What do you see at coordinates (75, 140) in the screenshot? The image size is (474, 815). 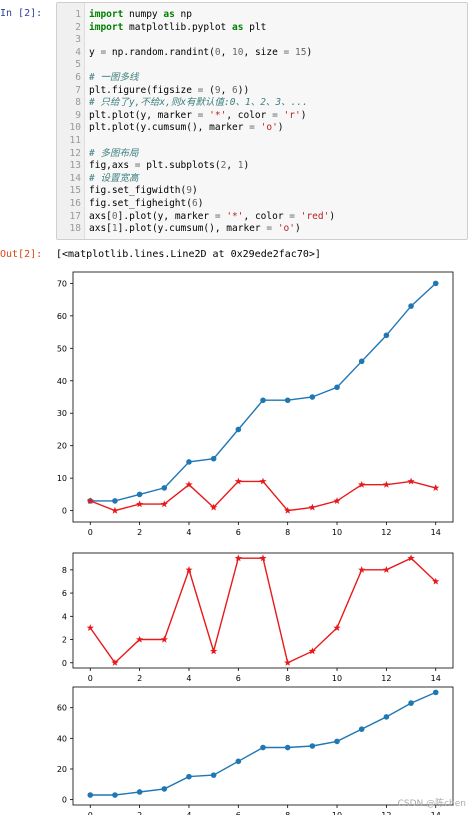 I see `line-number: 11` at bounding box center [75, 140].